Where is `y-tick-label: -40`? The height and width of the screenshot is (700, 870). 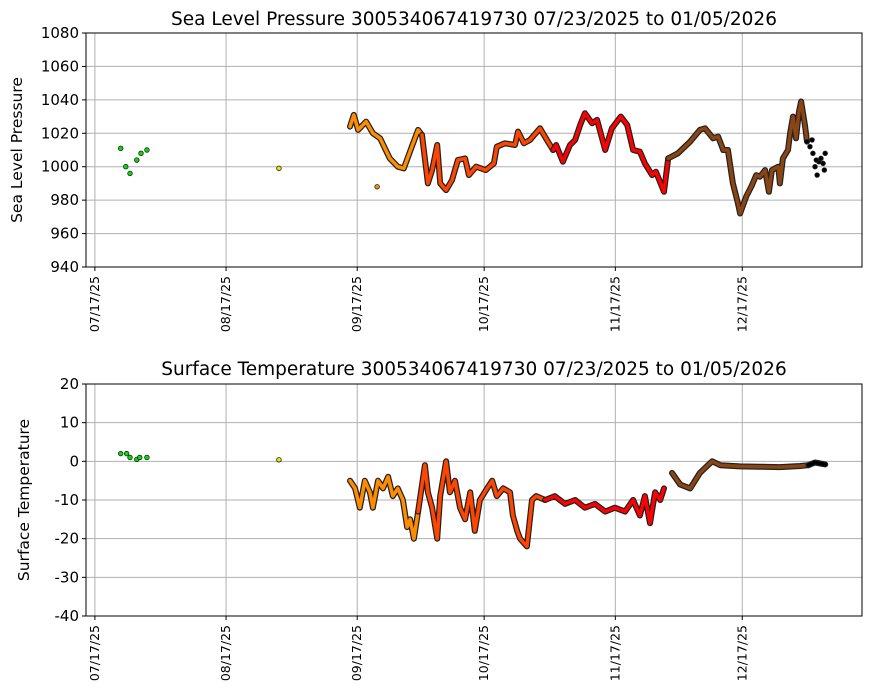 y-tick-label: -40 is located at coordinates (67, 616).